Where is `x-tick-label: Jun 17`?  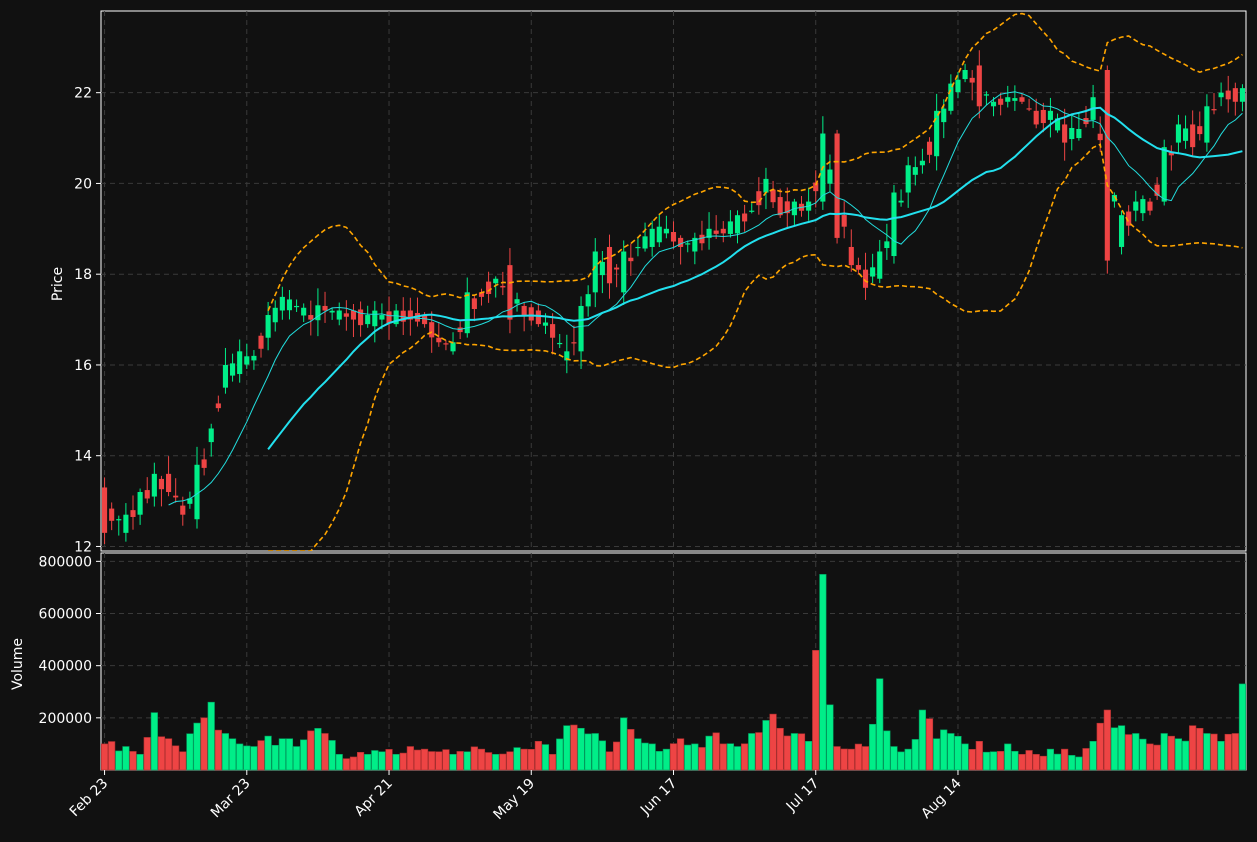 x-tick-label: Jun 17 is located at coordinates (658, 797).